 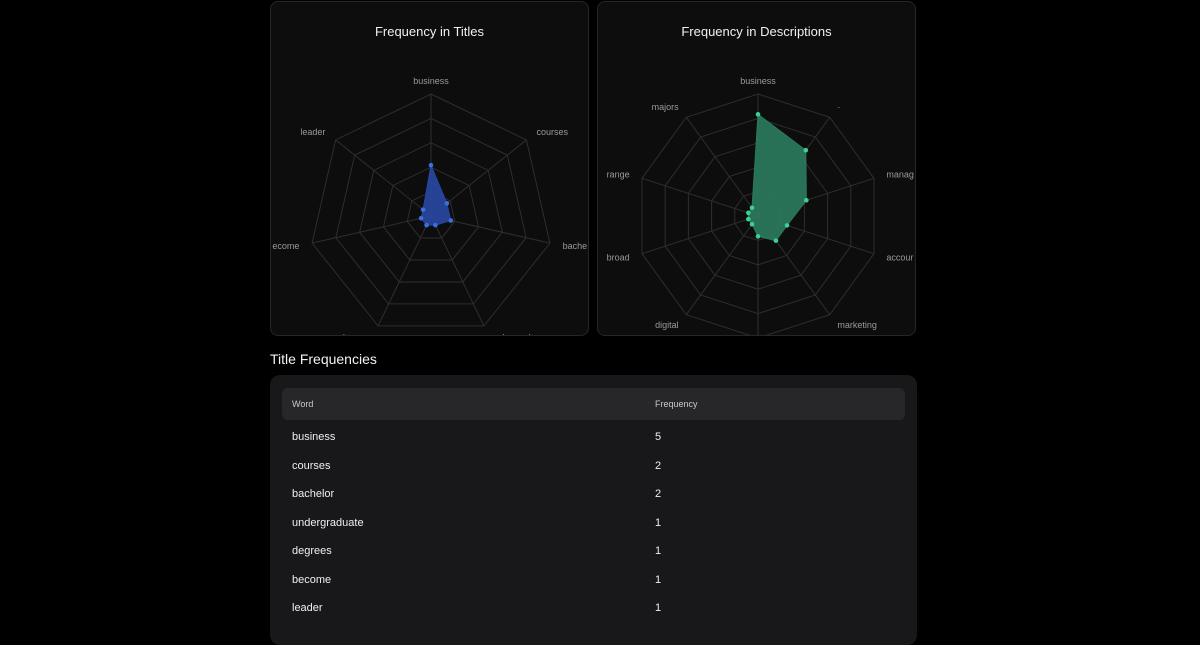 I want to click on word-cell: become, so click(x=312, y=580).